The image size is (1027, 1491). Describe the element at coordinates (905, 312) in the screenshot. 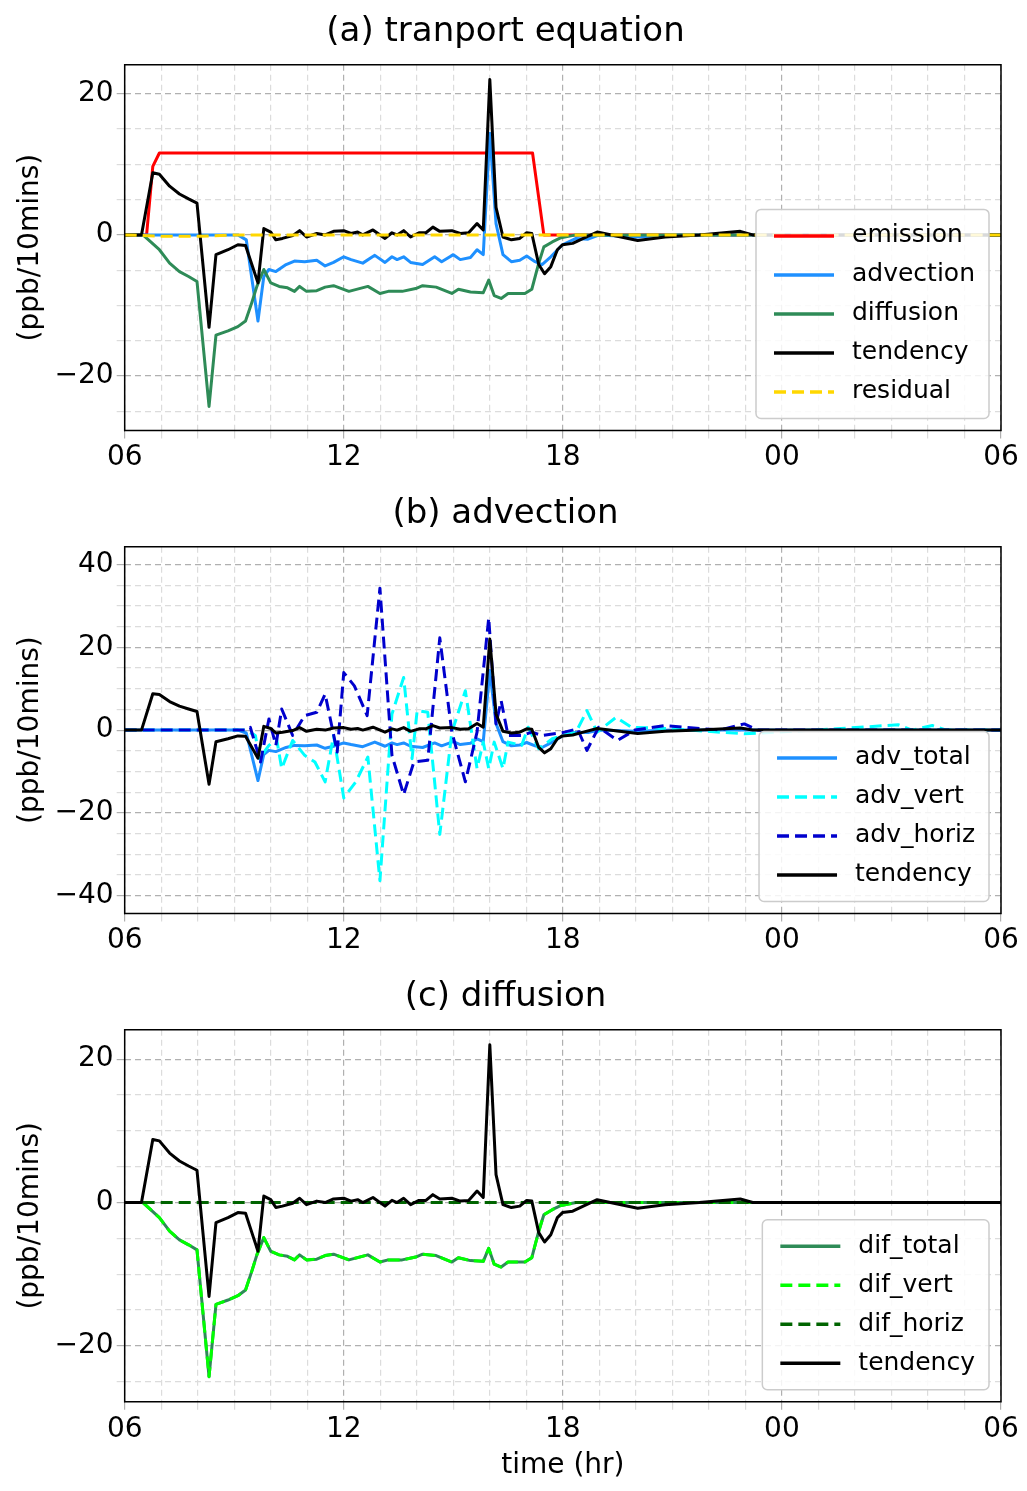

I see `legend-label: diffusion` at that location.